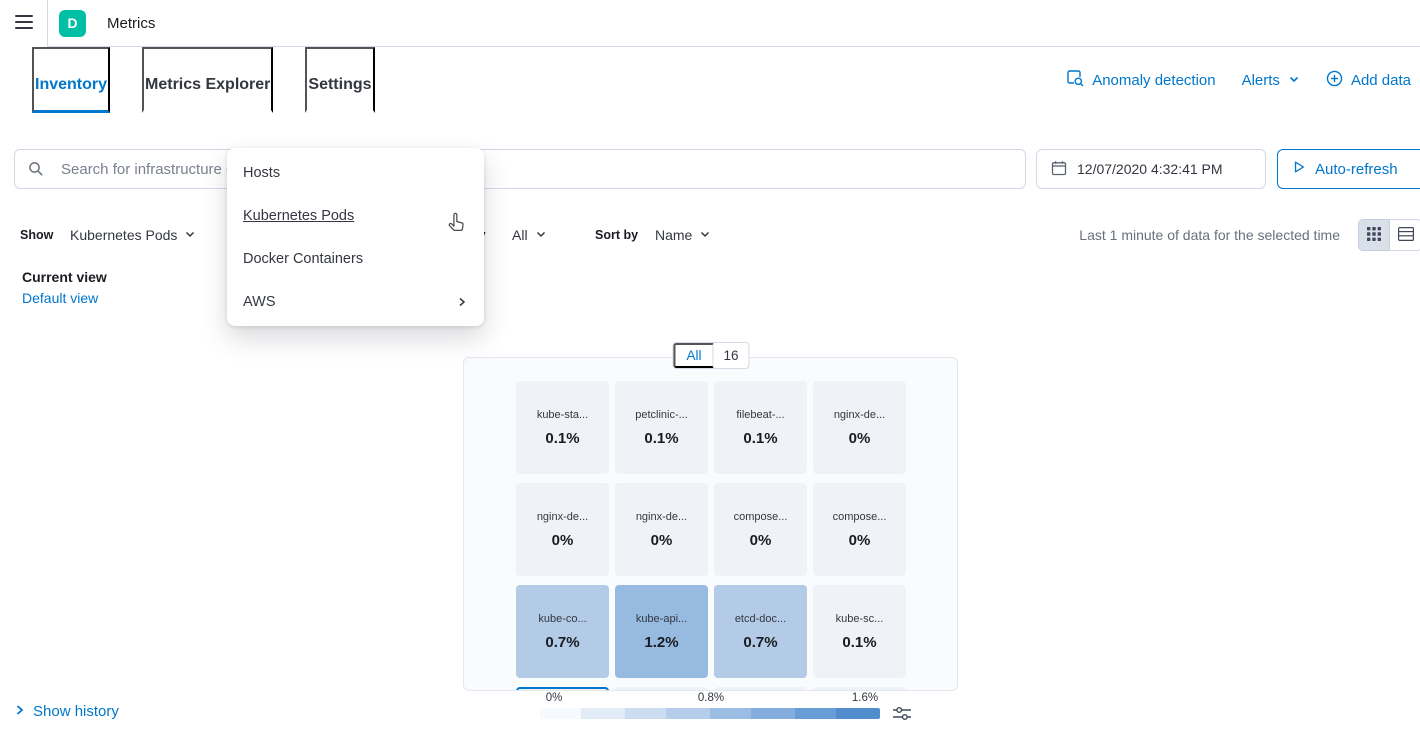  I want to click on sort-by-select: Name, so click(683, 235).